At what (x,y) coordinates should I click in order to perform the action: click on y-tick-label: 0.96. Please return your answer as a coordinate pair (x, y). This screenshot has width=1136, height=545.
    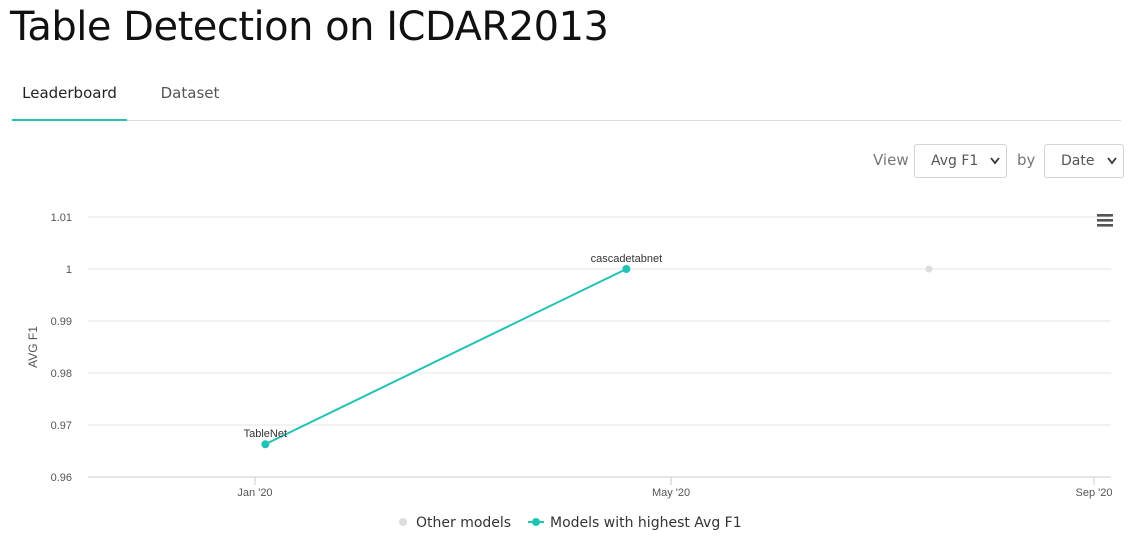
    Looking at the image, I should click on (61, 478).